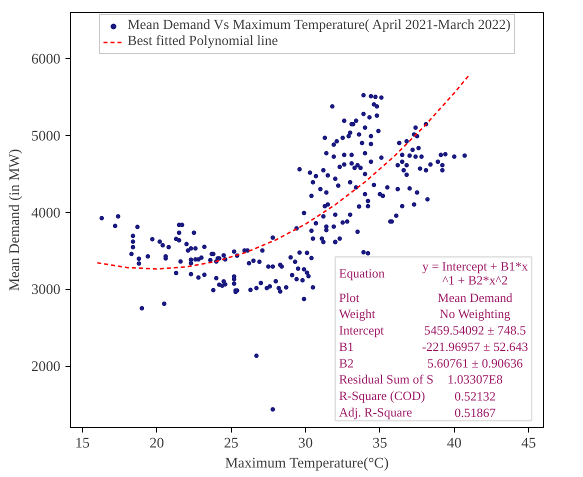  I want to click on annotation: y = Intercept + B1*x ^1 + B2*x^2, so click(475, 273).